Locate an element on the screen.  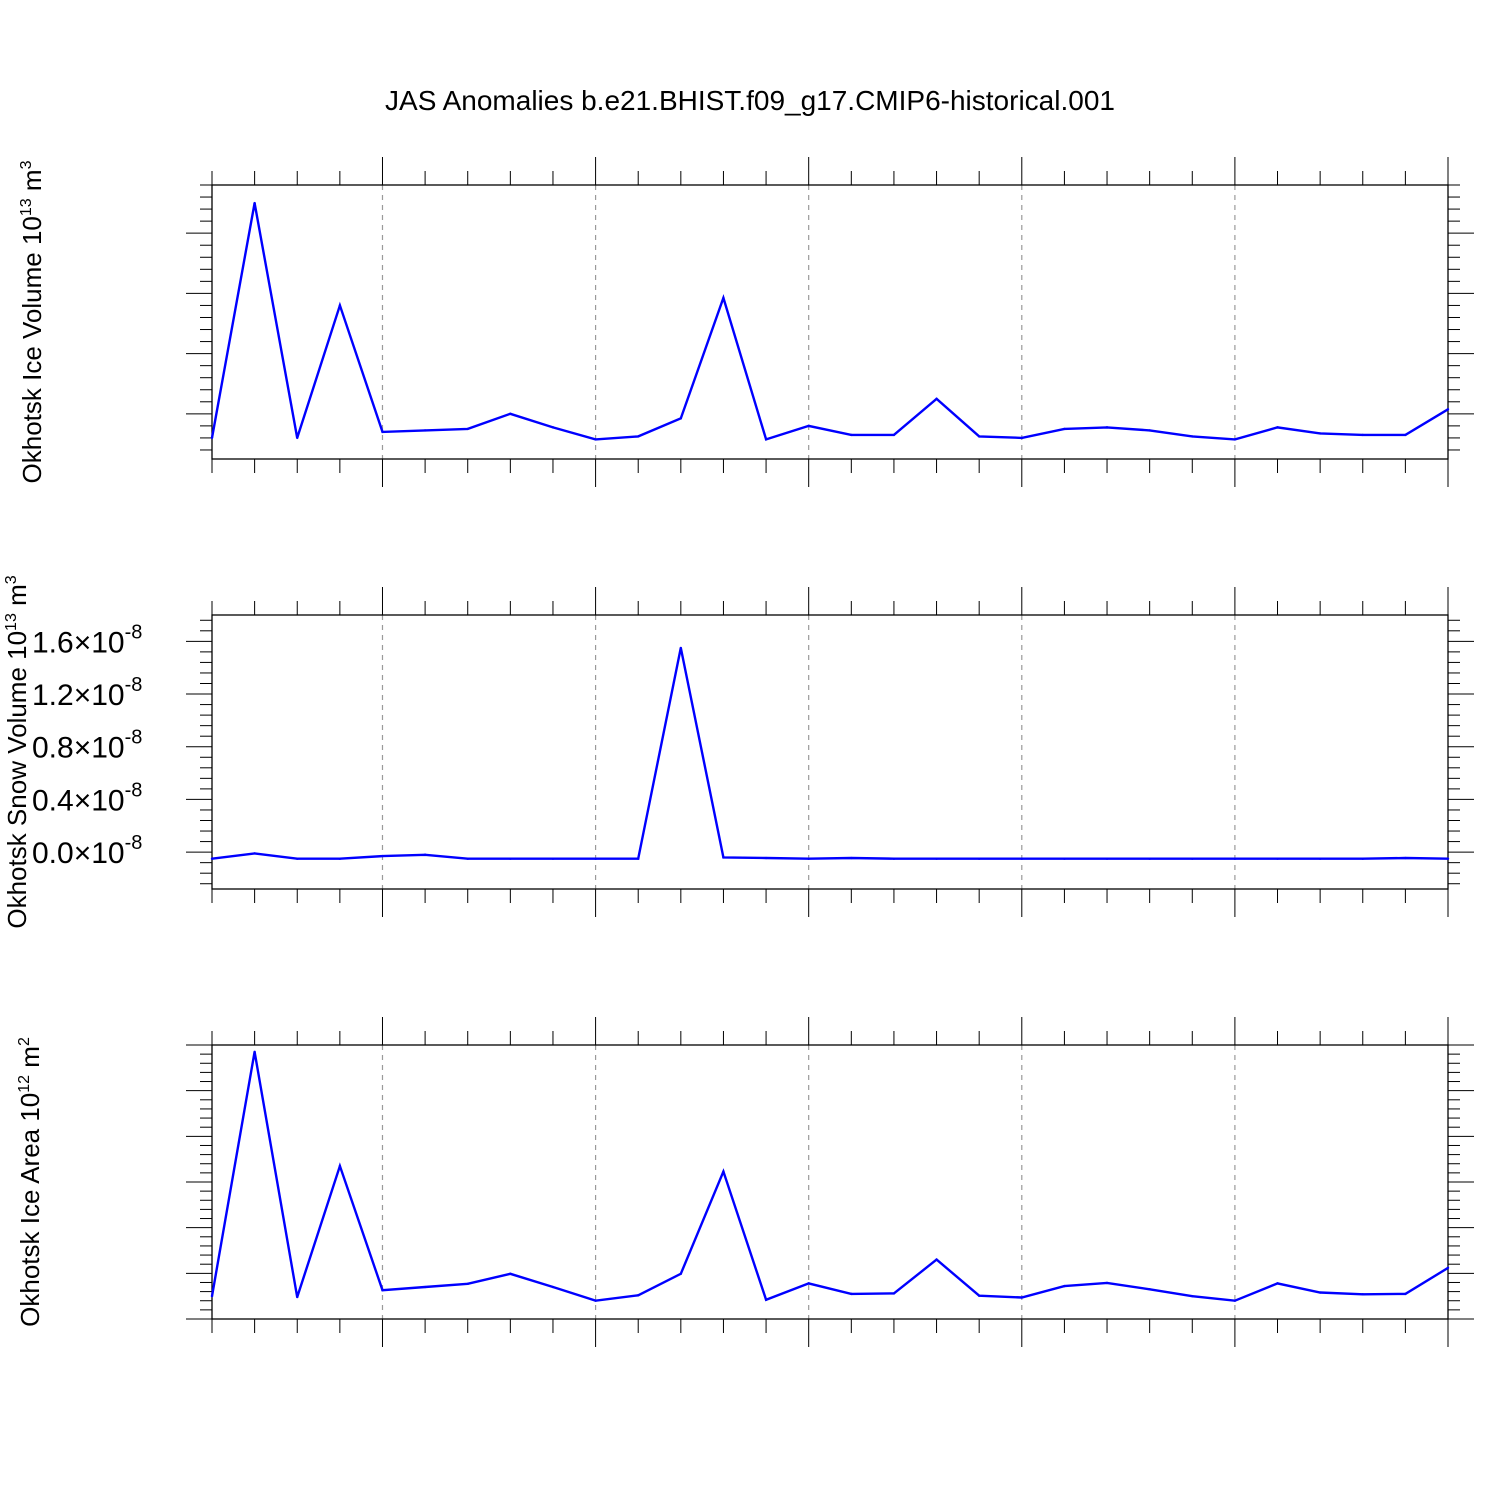
y-axis-title-exponent: 13 is located at coordinates (26, 207).